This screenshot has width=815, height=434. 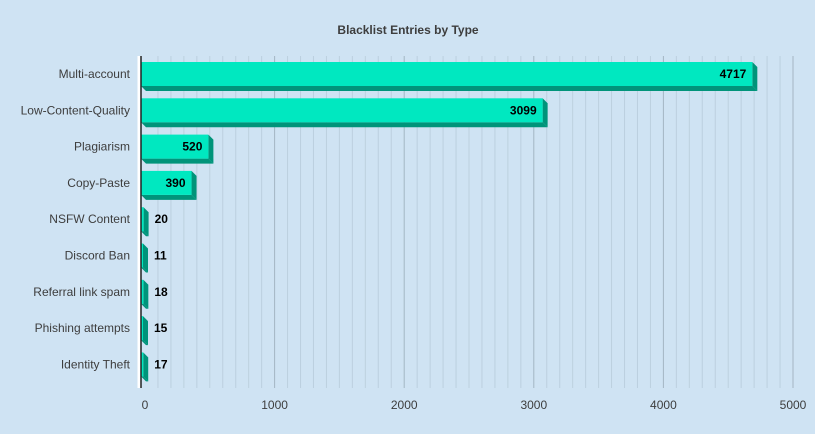 What do you see at coordinates (663, 405) in the screenshot?
I see `x-tick-label: 4000` at bounding box center [663, 405].